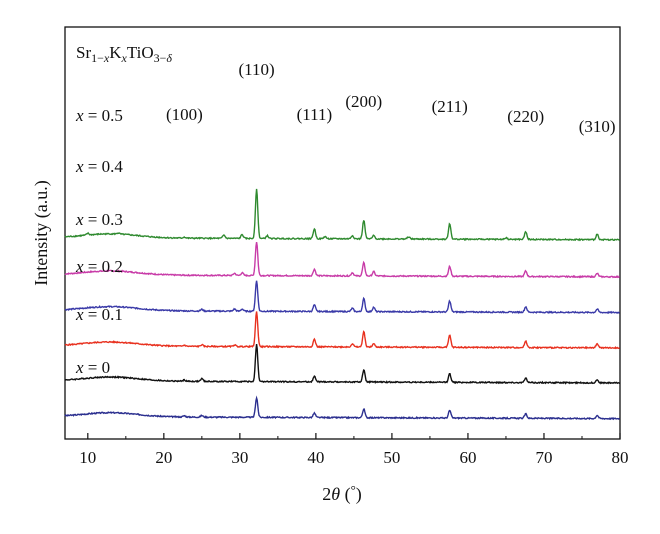 This screenshot has height=534, width=660. Describe the element at coordinates (315, 114) in the screenshot. I see `peak-label: (111)` at that location.